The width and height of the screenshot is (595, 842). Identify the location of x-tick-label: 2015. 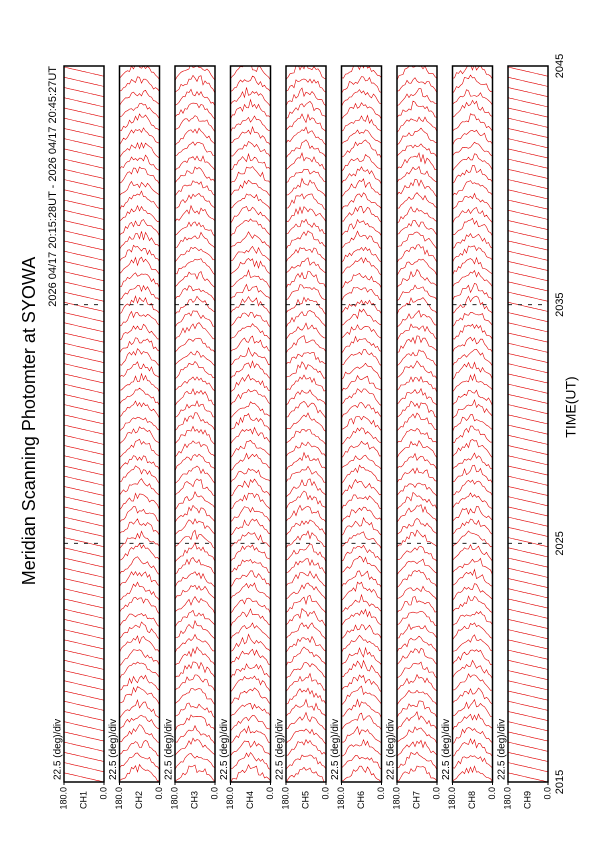
(560, 782).